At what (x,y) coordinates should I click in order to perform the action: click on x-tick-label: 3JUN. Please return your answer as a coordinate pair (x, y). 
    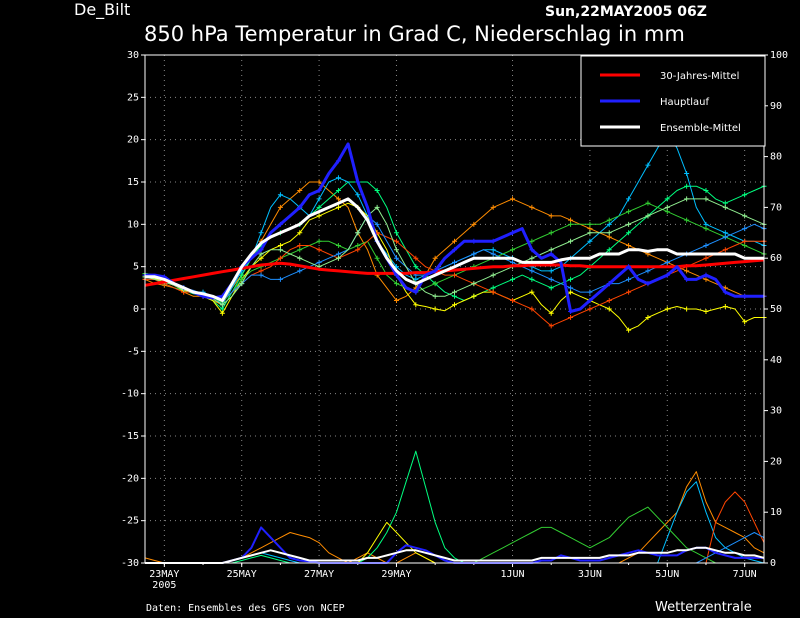
    Looking at the image, I should click on (590, 574).